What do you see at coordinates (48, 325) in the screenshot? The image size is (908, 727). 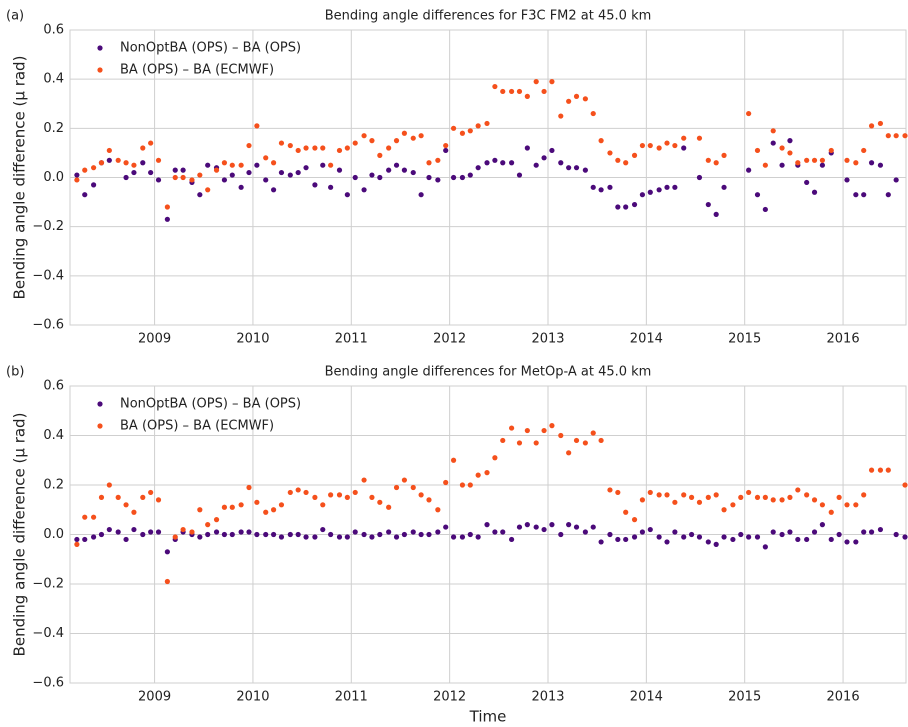 I see `y-tick-label: −0.6` at bounding box center [48, 325].